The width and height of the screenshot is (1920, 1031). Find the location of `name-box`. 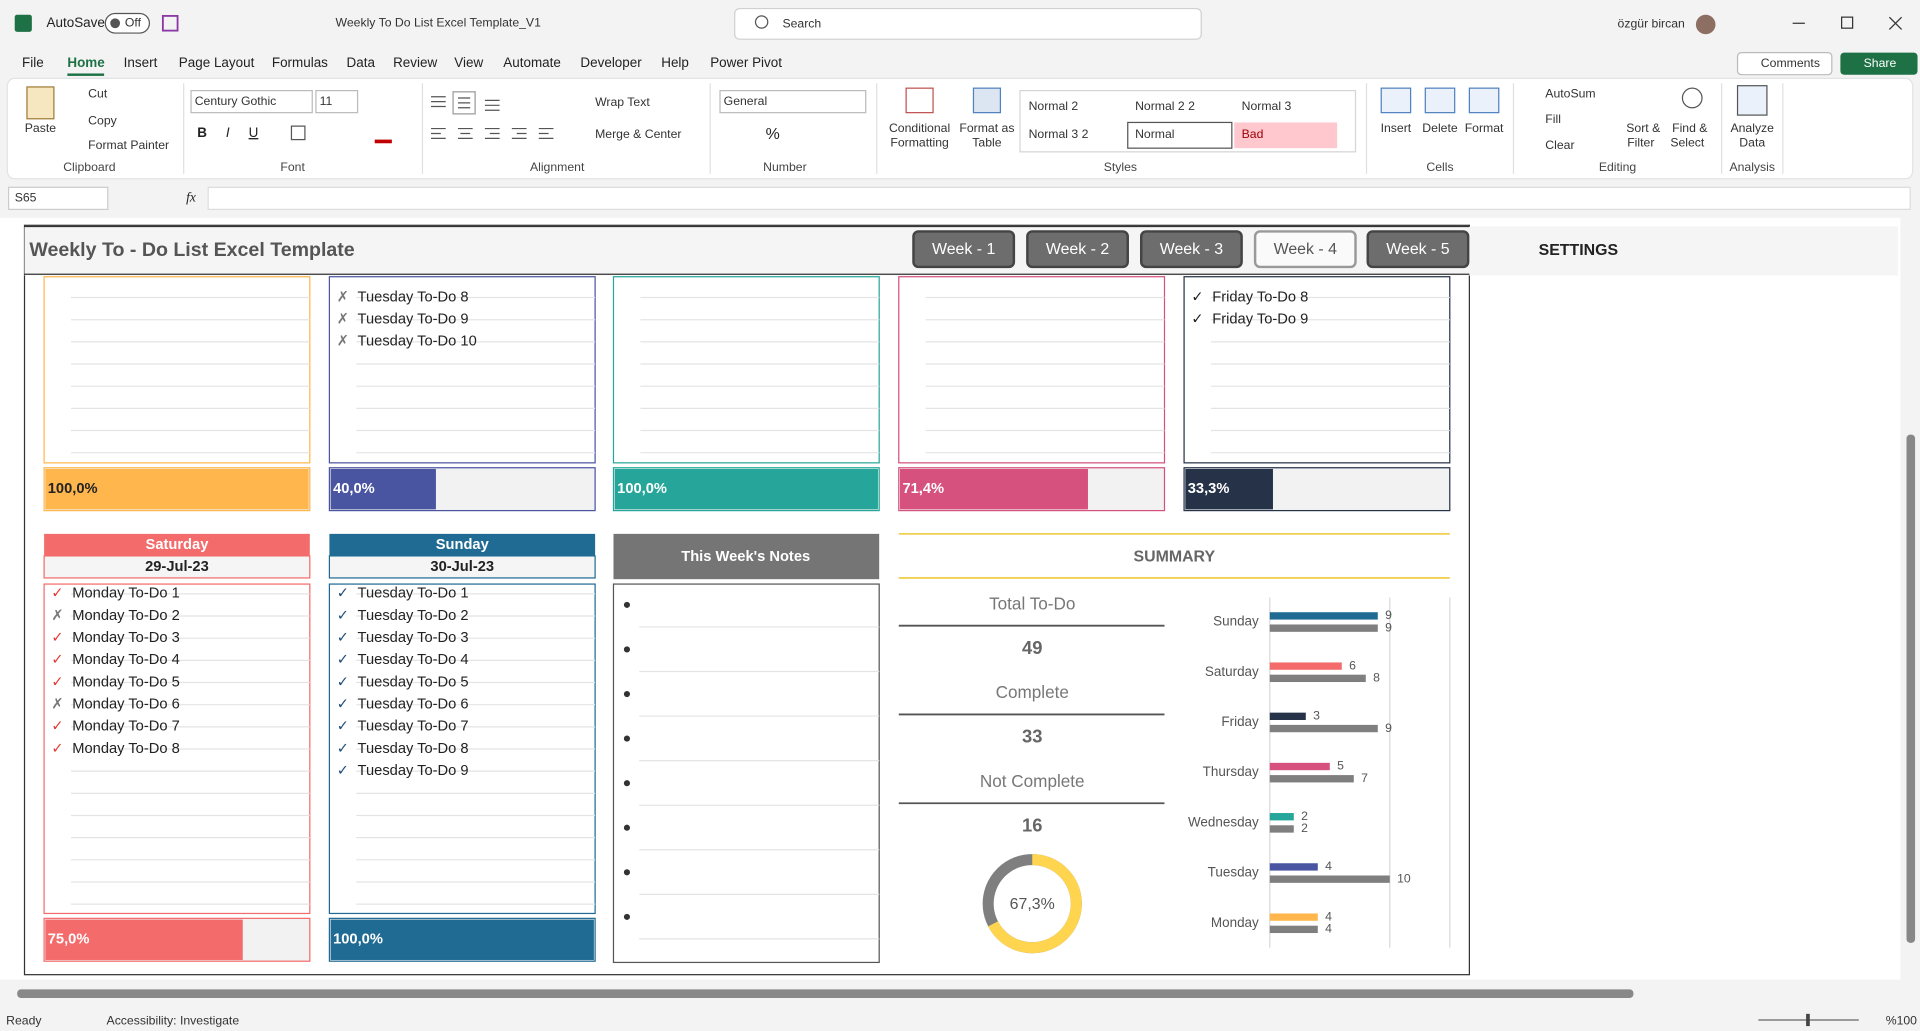

name-box is located at coordinates (58, 198).